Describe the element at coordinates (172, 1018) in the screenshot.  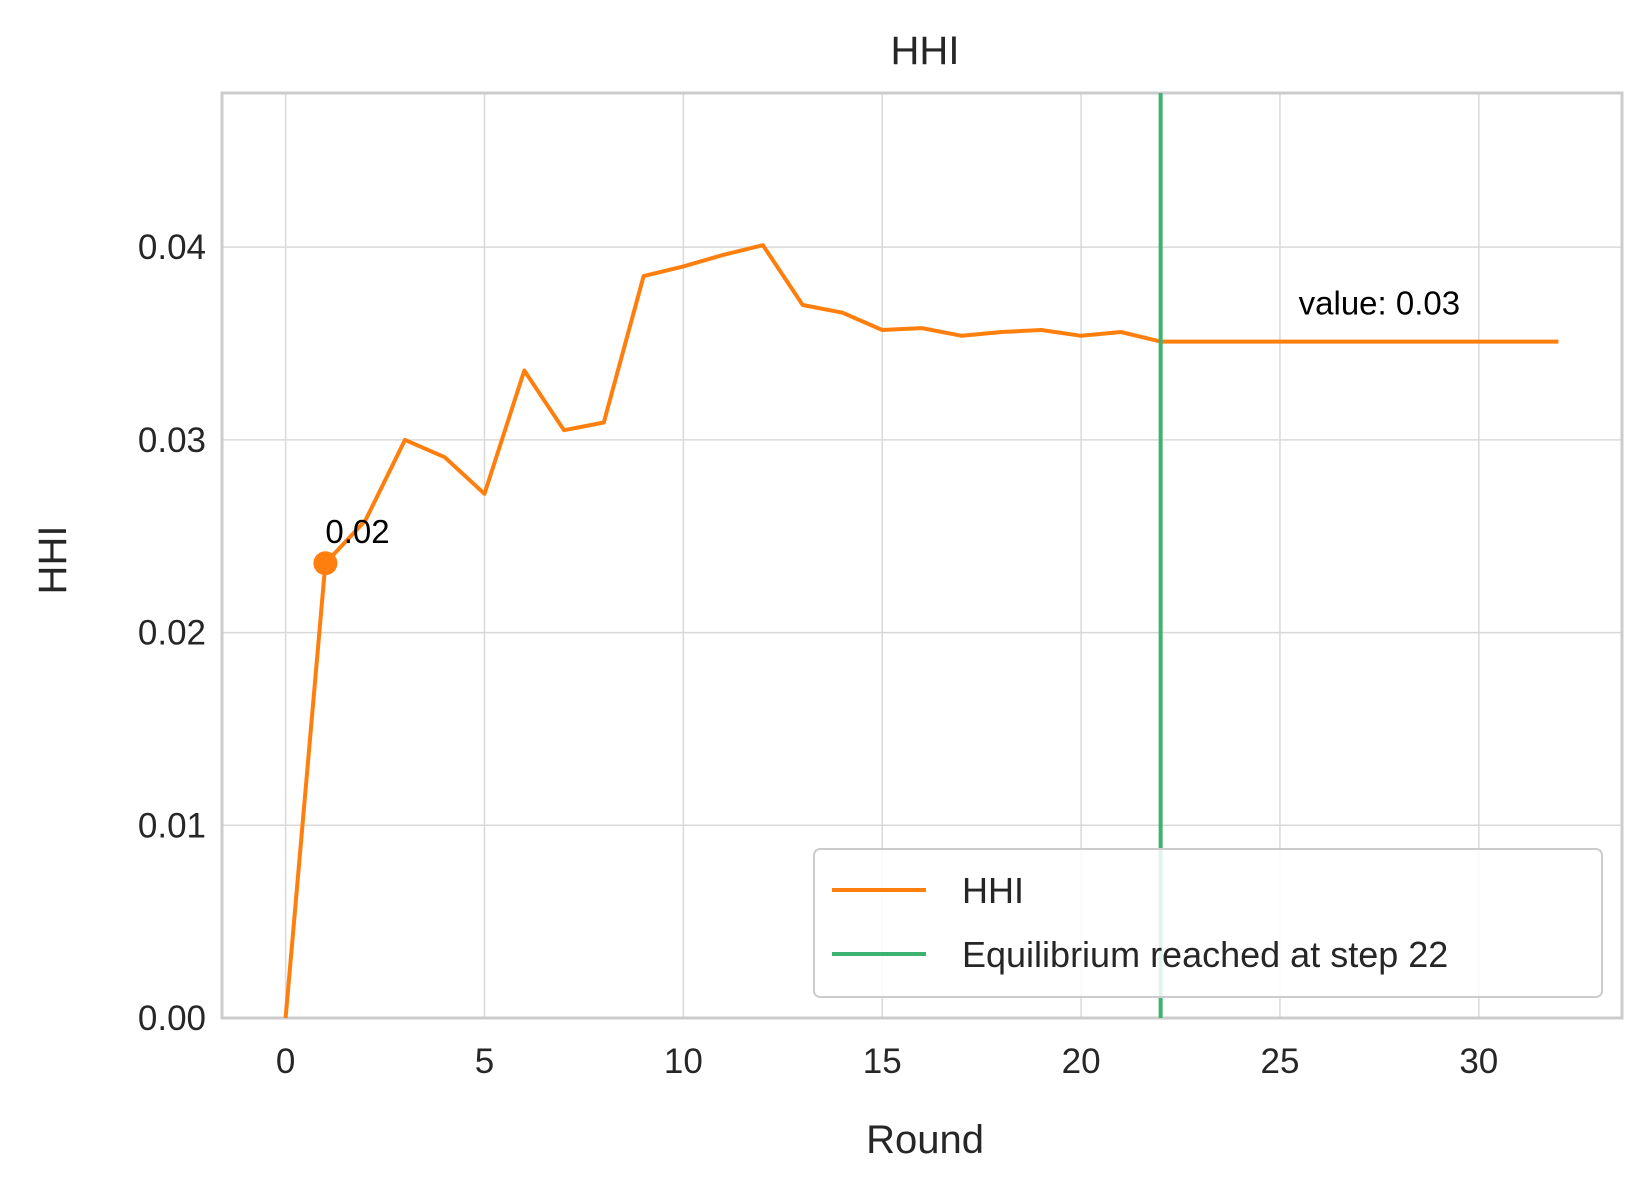
I see `y-tick-label: 0.00` at that location.